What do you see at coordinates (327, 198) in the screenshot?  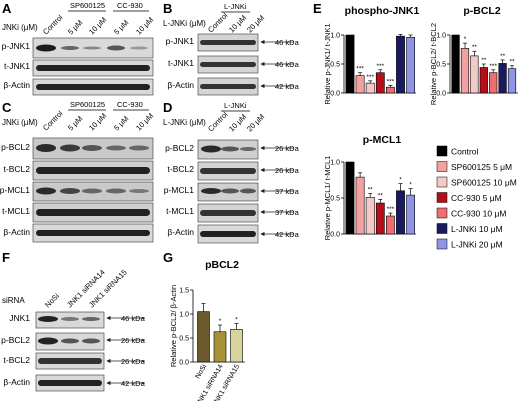 I see `y-axis-label: Relative p-MCL1/ t-MCL1` at bounding box center [327, 198].